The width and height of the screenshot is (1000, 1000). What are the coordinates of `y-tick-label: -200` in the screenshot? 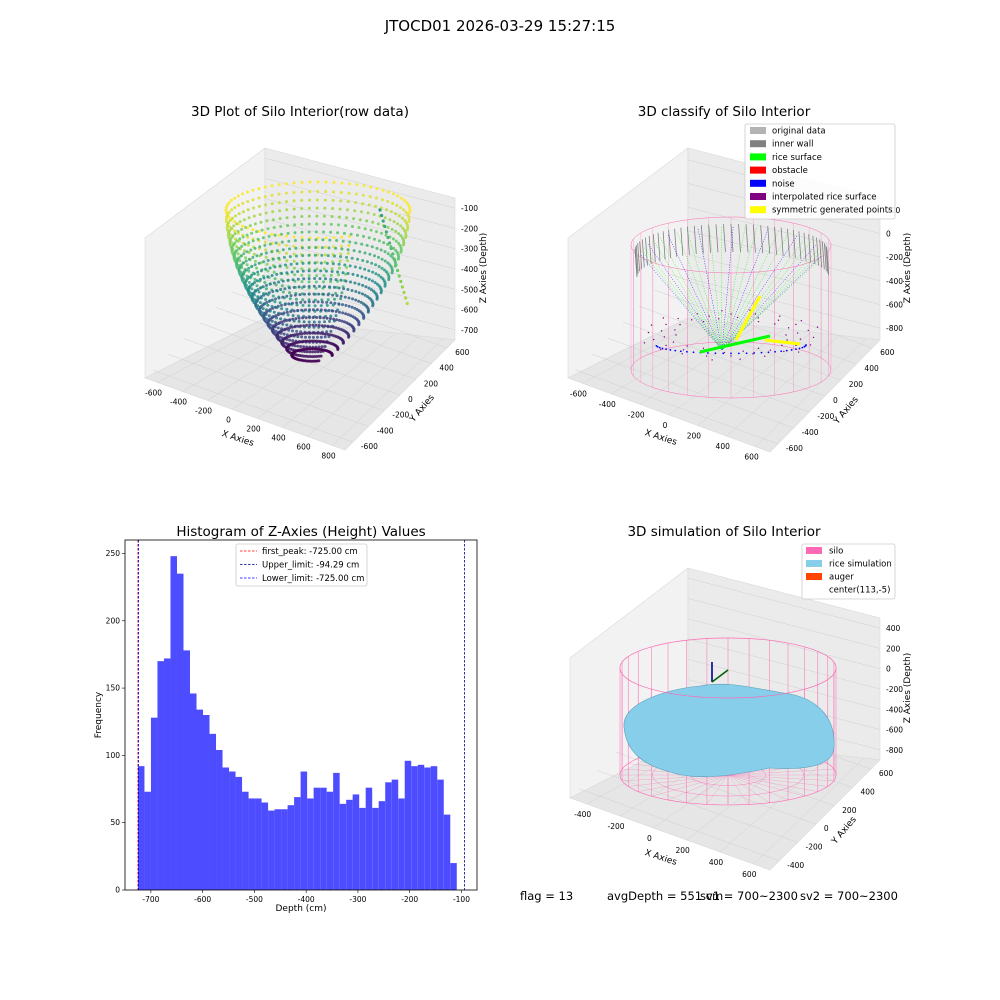 It's located at (400, 415).